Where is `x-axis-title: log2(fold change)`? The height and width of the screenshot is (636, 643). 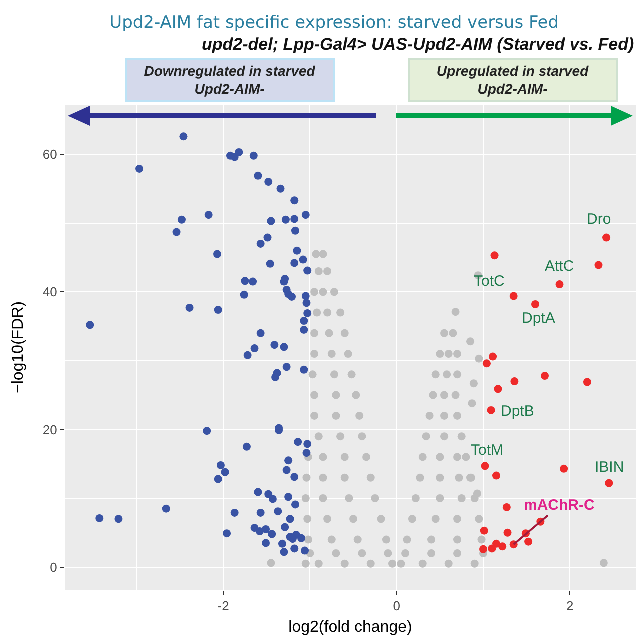
x-axis-title: log2(fold change) is located at coordinates (350, 627).